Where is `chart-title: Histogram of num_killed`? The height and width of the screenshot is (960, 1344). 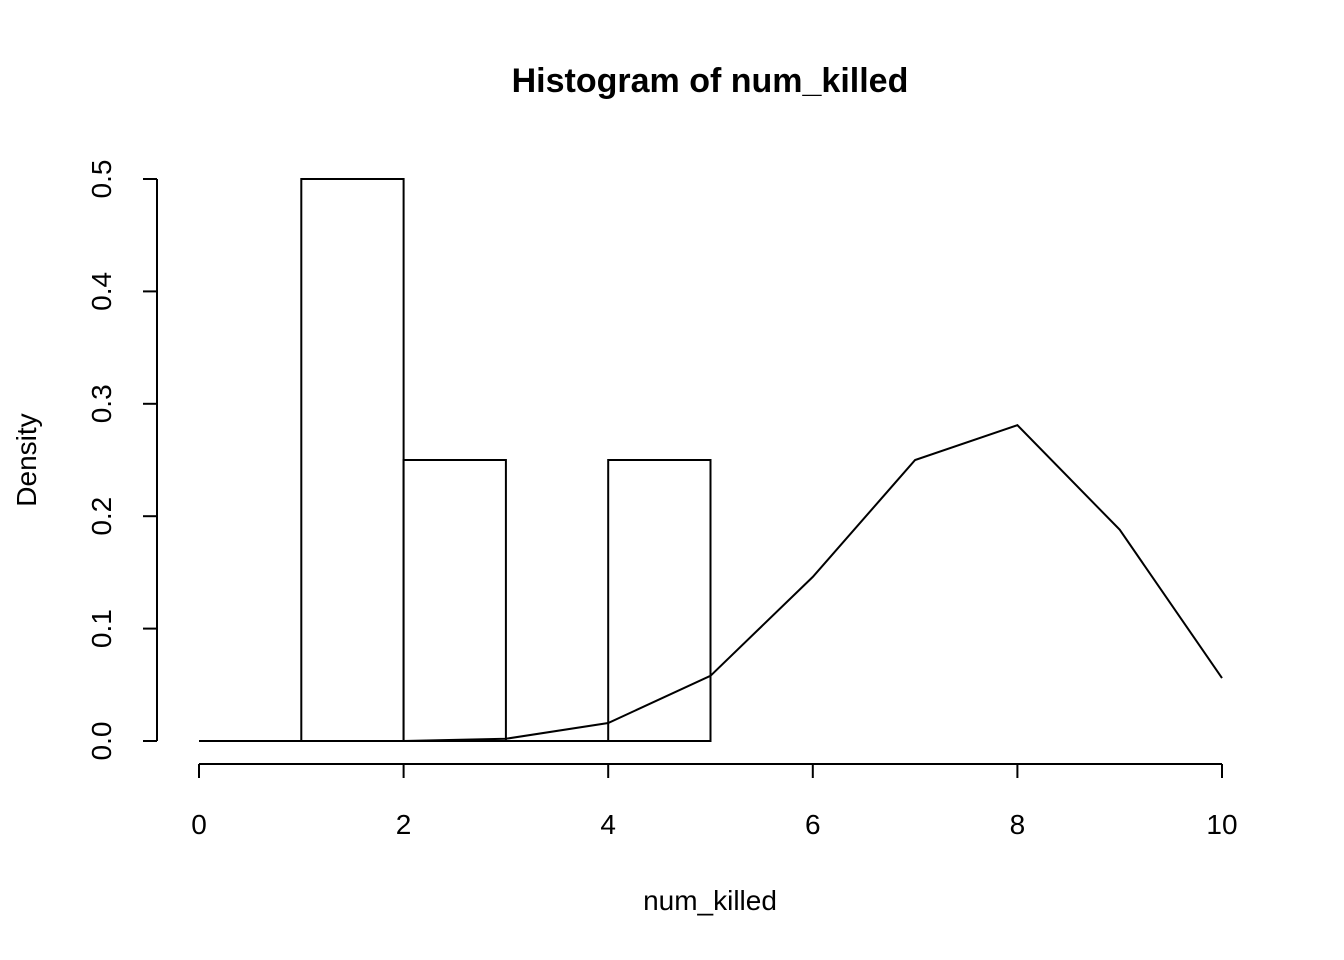
chart-title: Histogram of num_killed is located at coordinates (710, 81).